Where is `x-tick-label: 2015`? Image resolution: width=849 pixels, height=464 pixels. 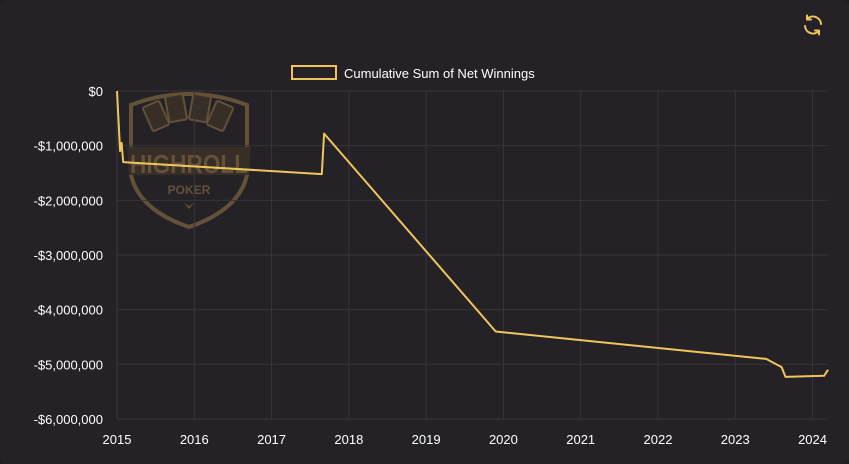 x-tick-label: 2015 is located at coordinates (117, 439).